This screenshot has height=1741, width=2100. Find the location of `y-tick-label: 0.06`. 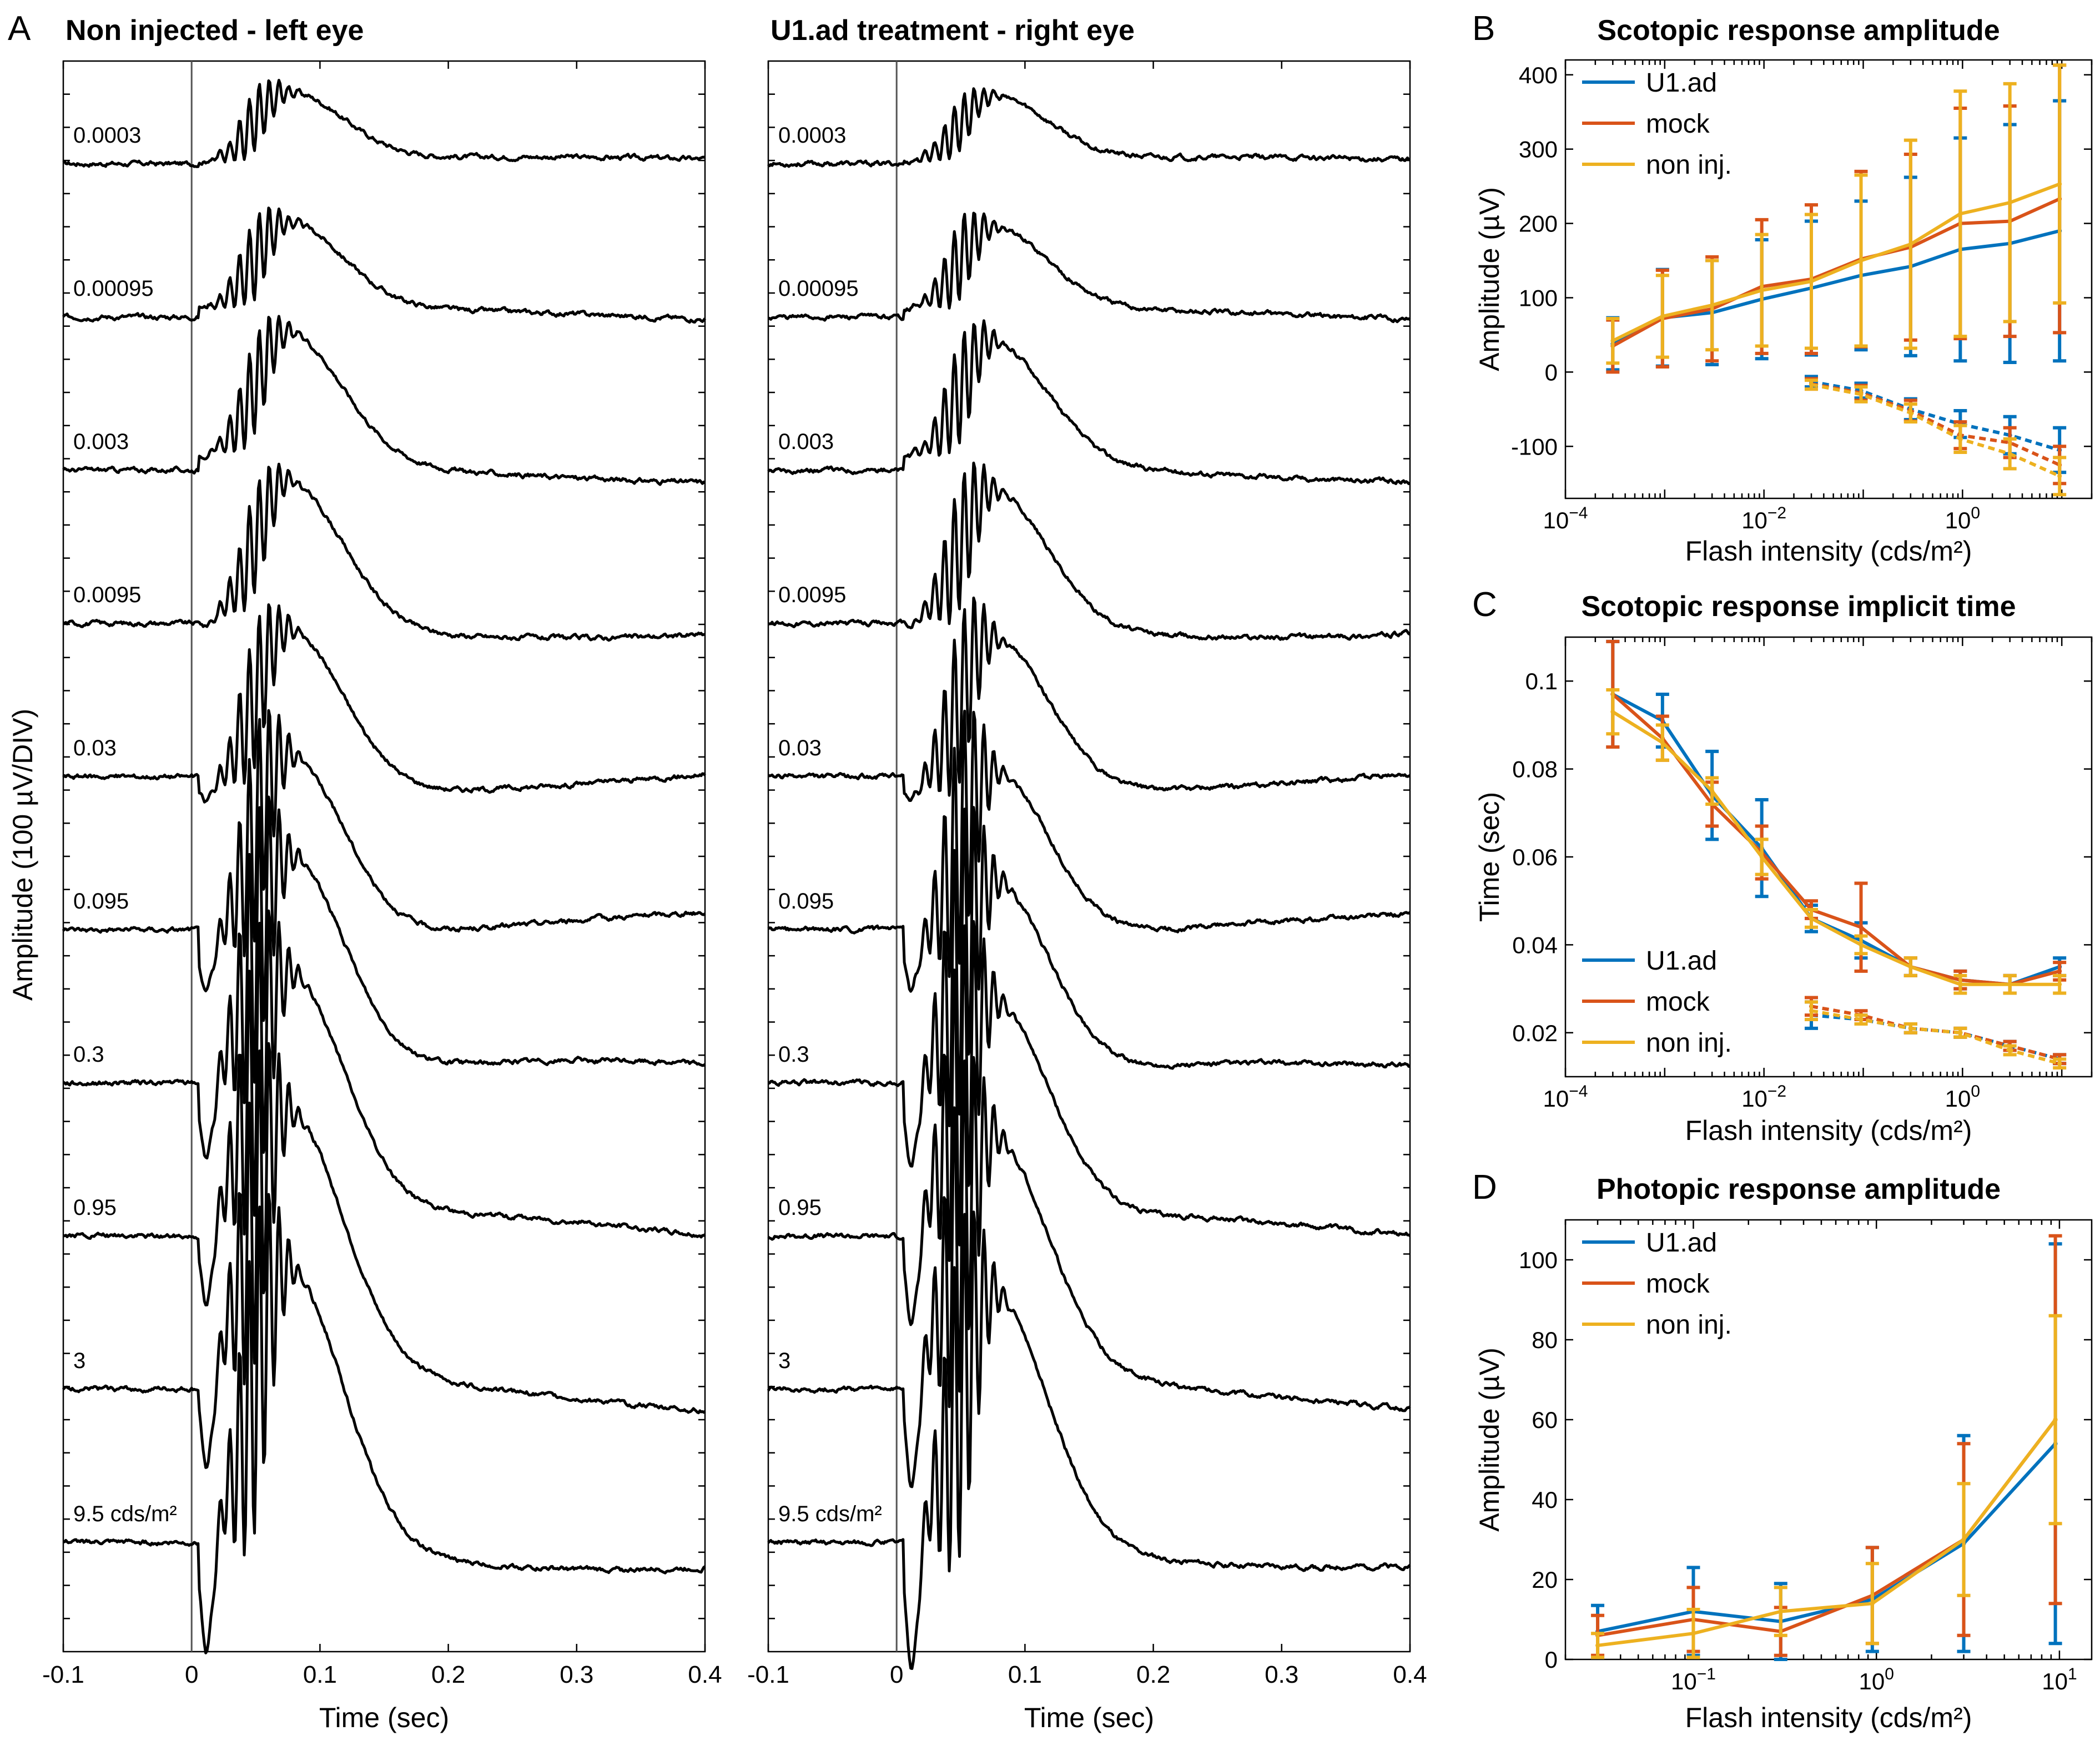

y-tick-label: 0.06 is located at coordinates (1535, 857).